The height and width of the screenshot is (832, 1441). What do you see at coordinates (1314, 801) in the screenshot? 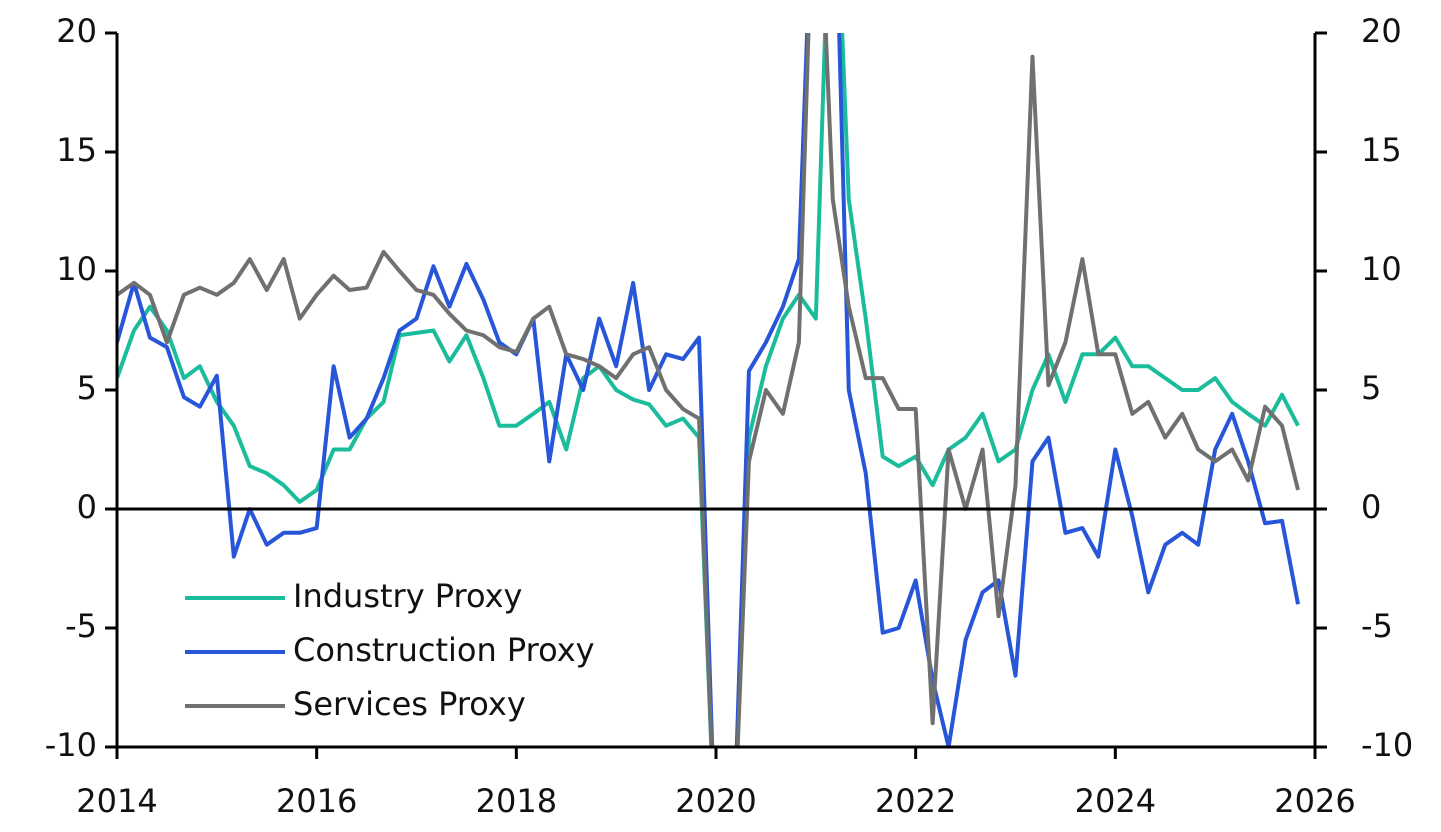
I see `x-tick-label: 2026` at bounding box center [1314, 801].